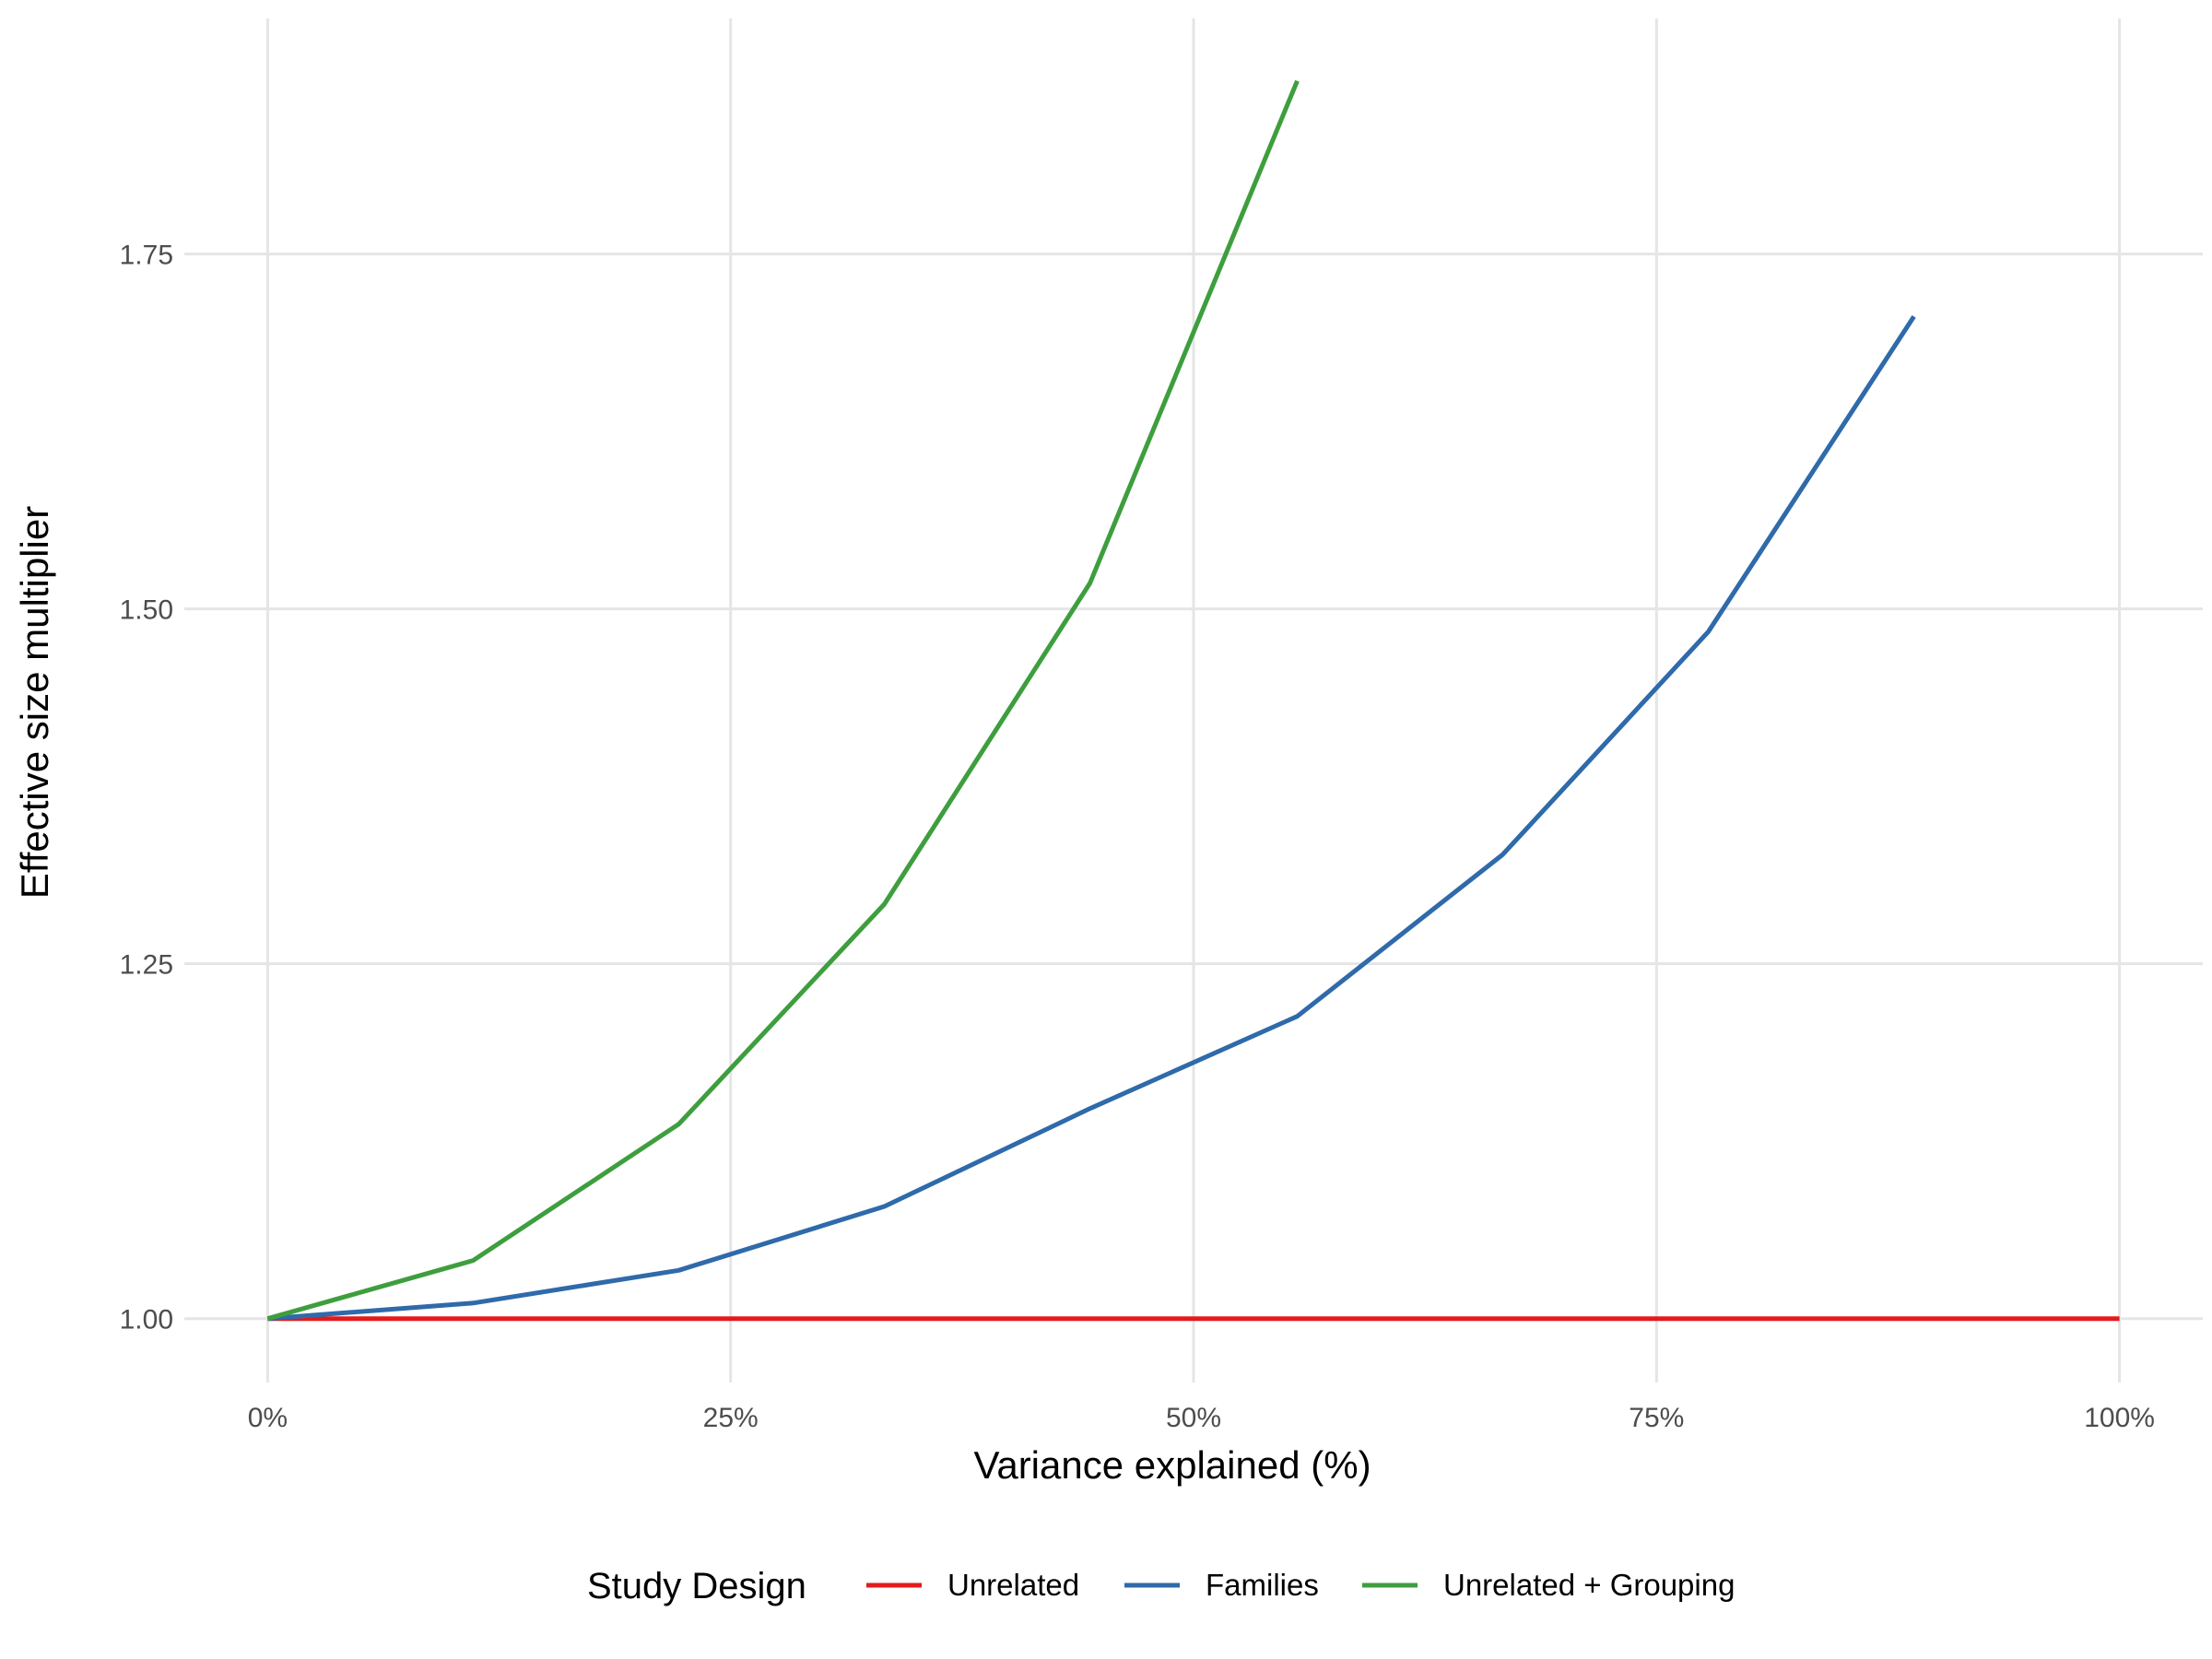 This screenshot has width=2212, height=1659. Describe the element at coordinates (146, 1320) in the screenshot. I see `y-tick-label: 1.00` at that location.